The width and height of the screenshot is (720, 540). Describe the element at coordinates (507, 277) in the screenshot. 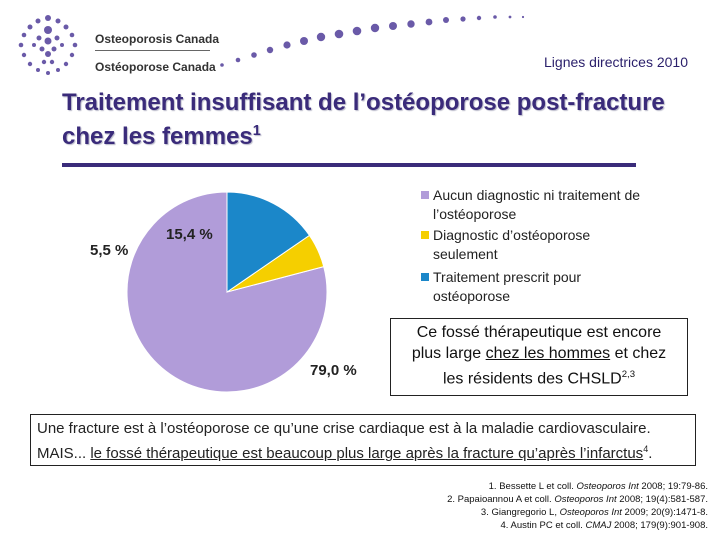

I see `legend-label: Traitement prescrit pour` at that location.